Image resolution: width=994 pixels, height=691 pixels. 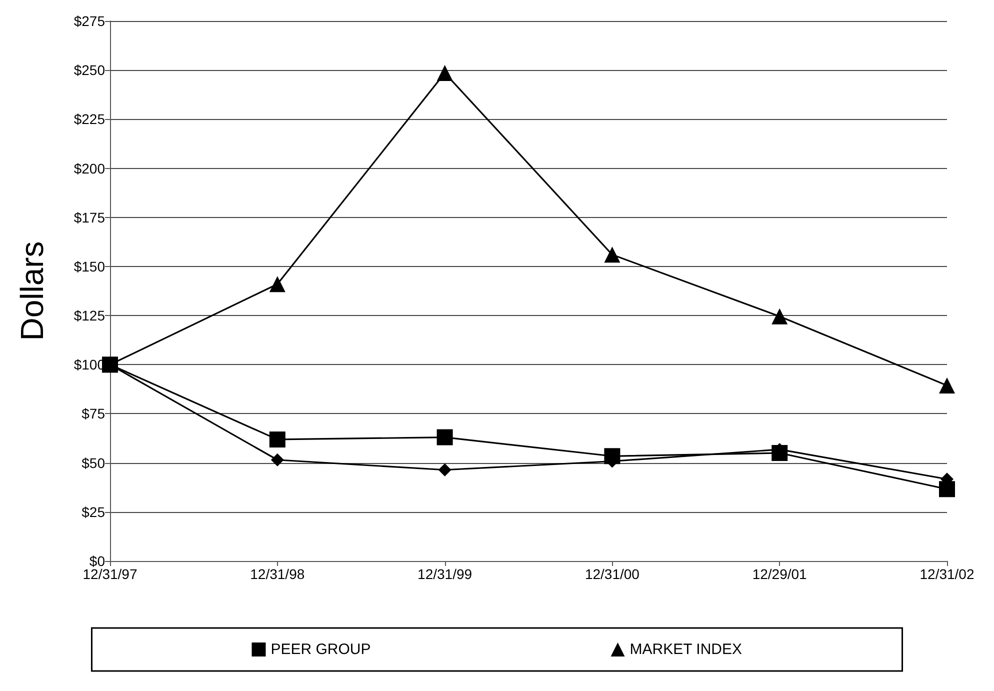 I want to click on y-tick-label: $250, so click(x=90, y=70).